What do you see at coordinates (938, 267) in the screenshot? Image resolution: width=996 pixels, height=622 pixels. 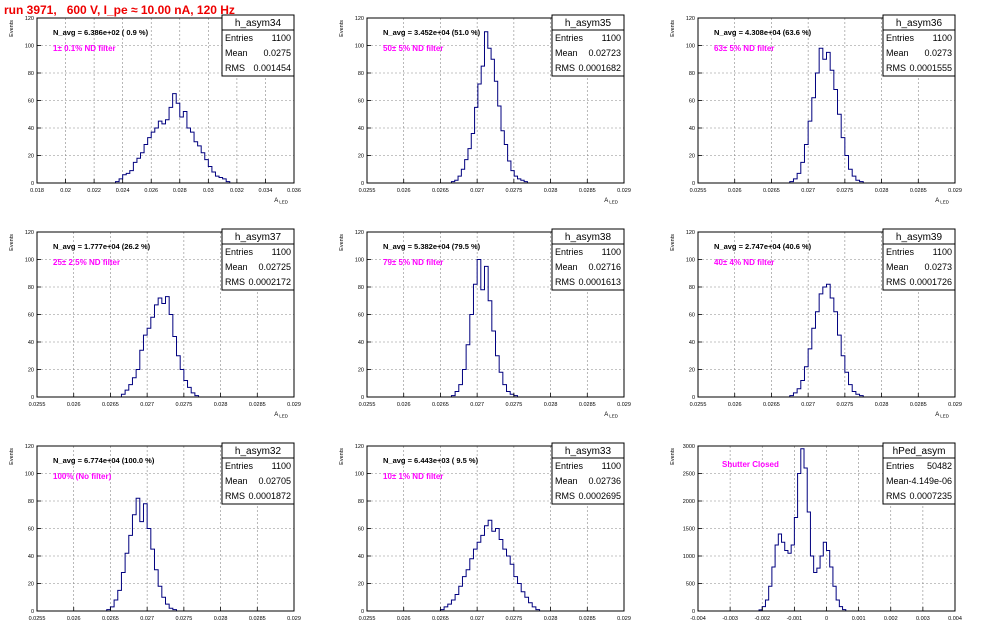 I see `stats-value: 0.0273` at bounding box center [938, 267].